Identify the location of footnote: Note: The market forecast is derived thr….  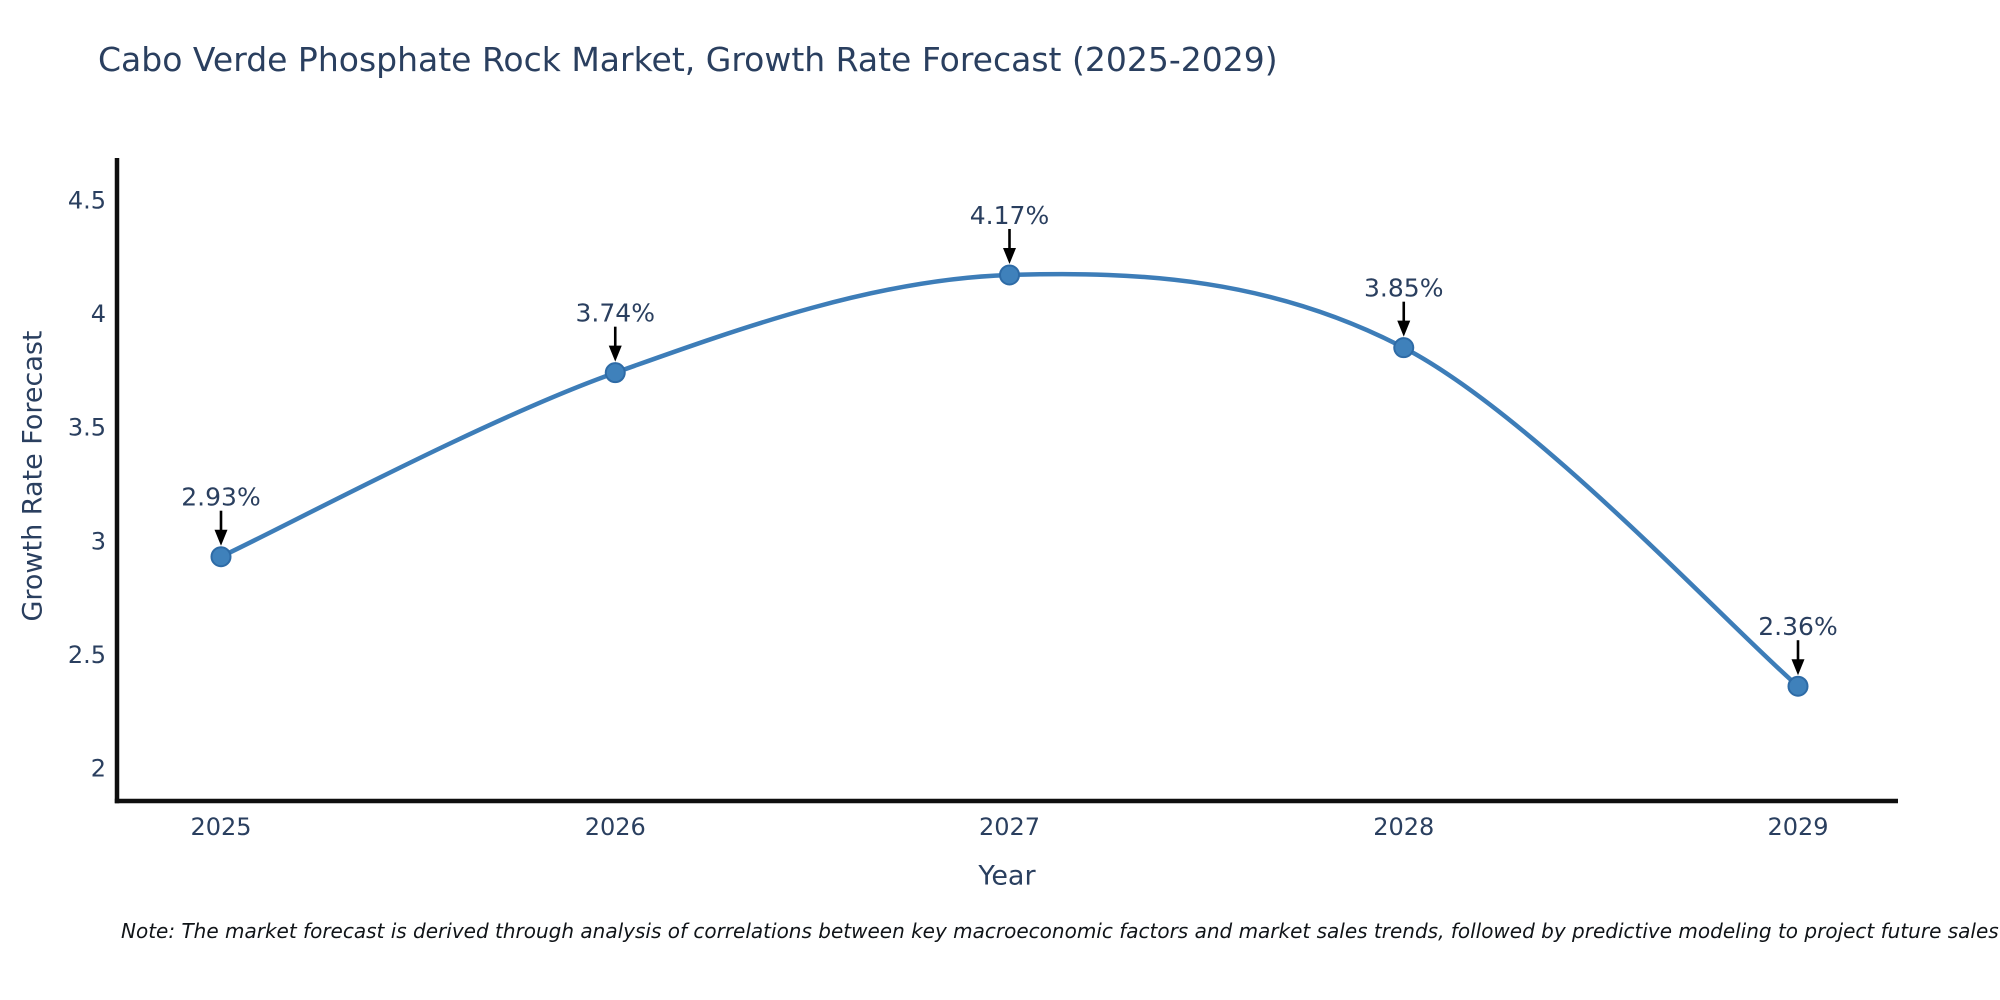
(1060, 931).